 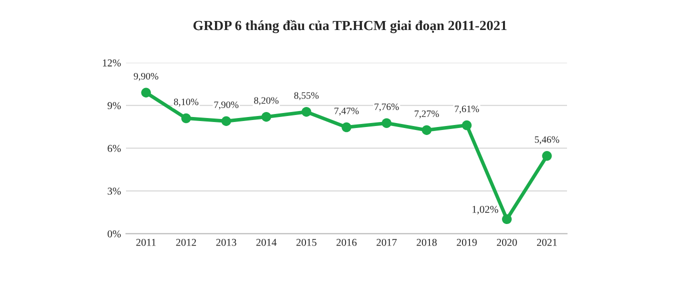 I want to click on x-tick-label: 2012, so click(x=186, y=242).